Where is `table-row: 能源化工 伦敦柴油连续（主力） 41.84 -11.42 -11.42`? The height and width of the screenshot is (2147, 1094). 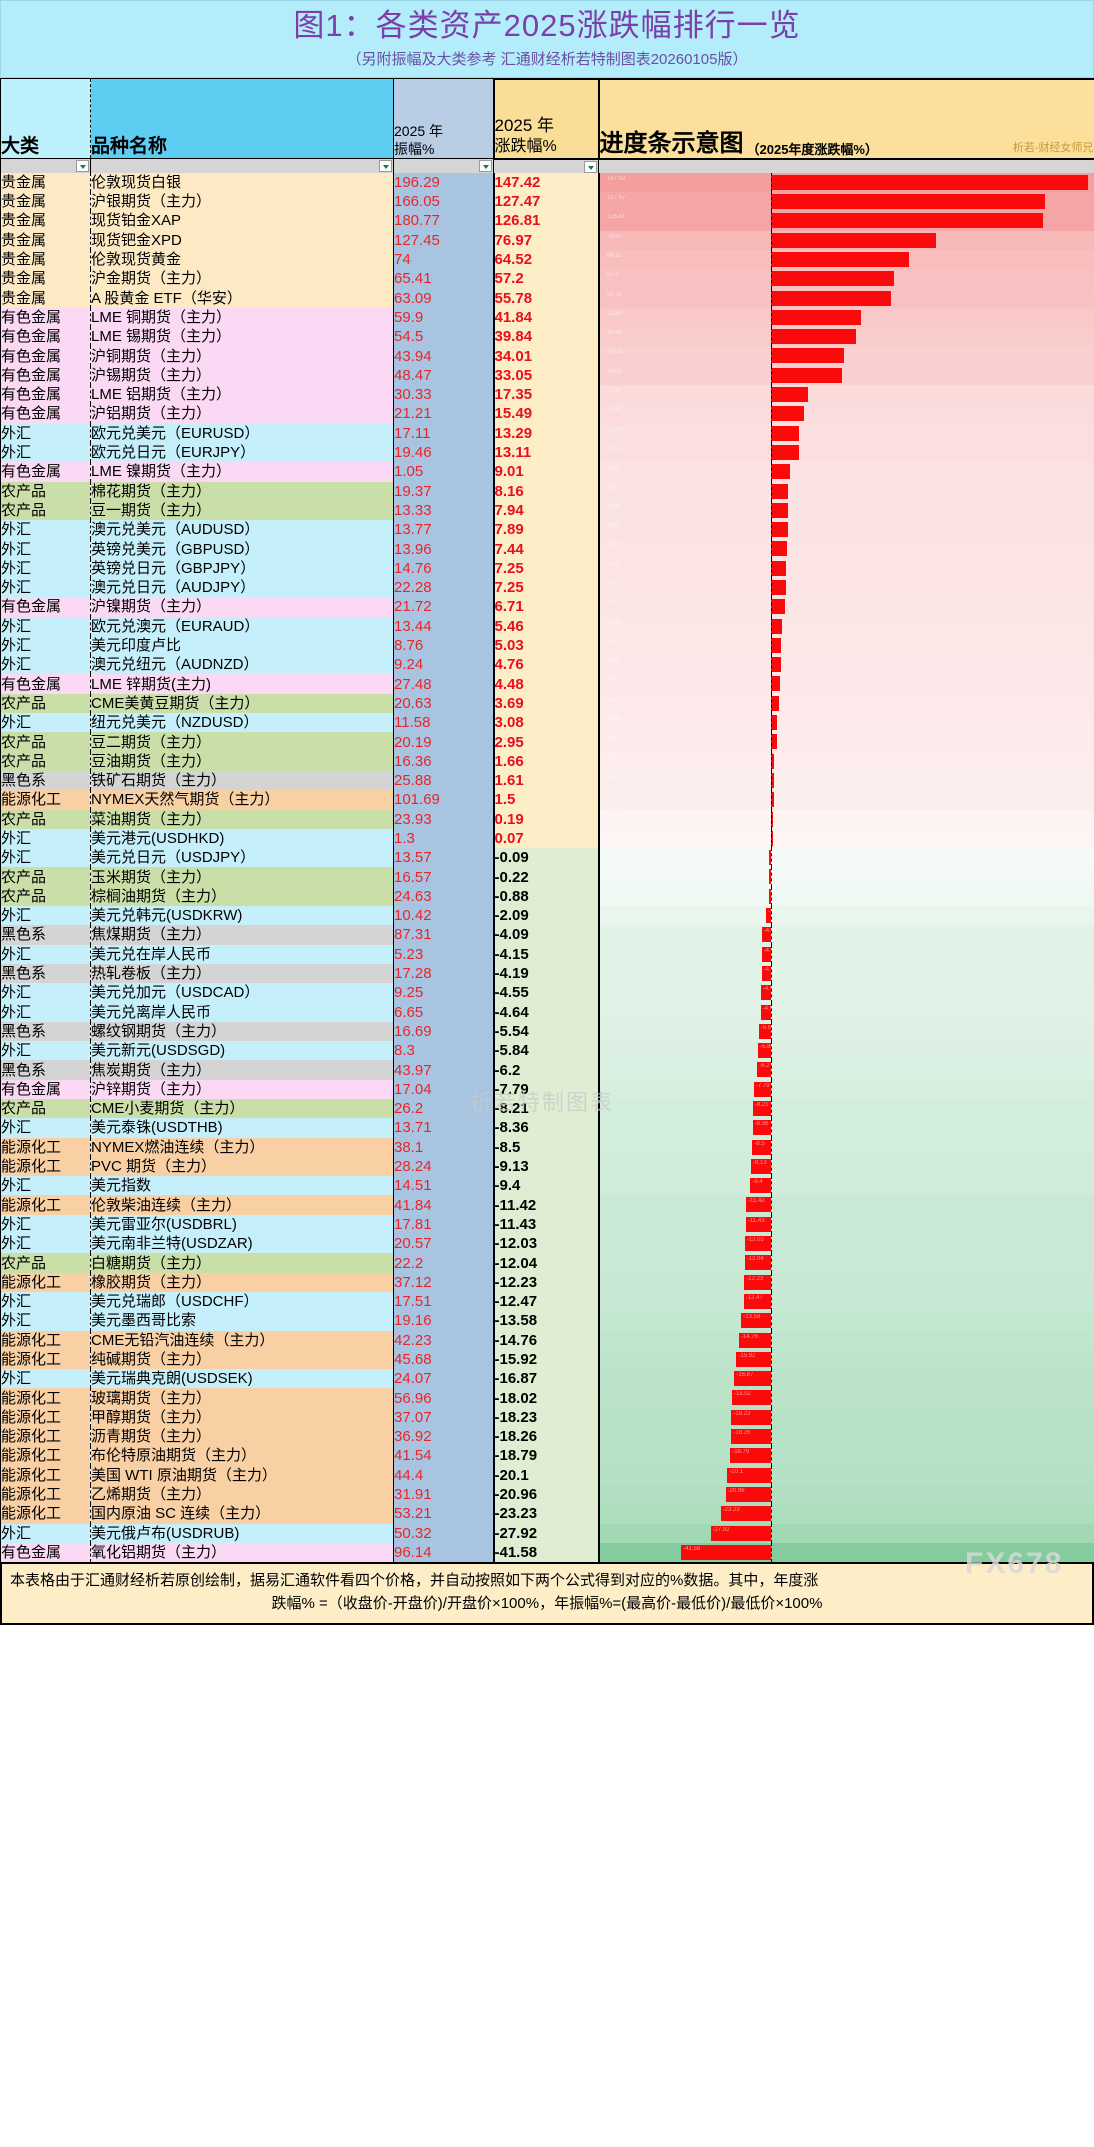
table-row: 能源化工 伦敦柴油连续（主力） 41.84 -11.42 -11.42 is located at coordinates (547, 1205).